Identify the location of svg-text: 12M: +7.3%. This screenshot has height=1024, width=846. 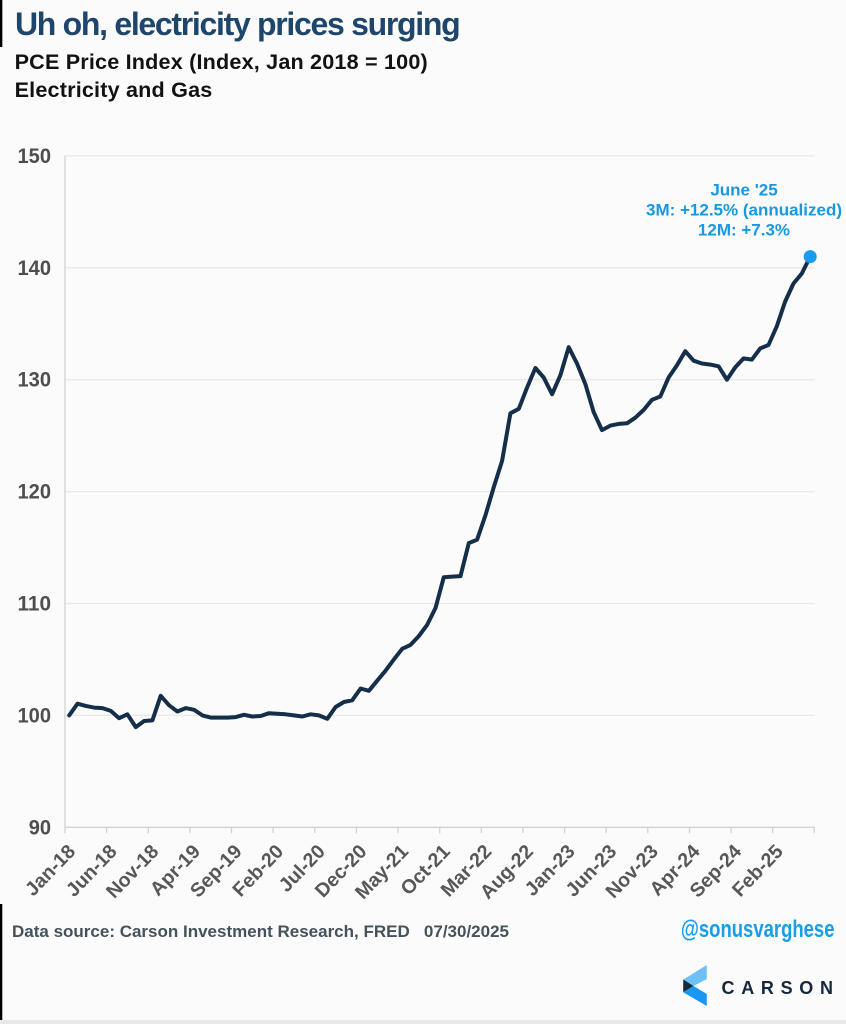
(744, 229).